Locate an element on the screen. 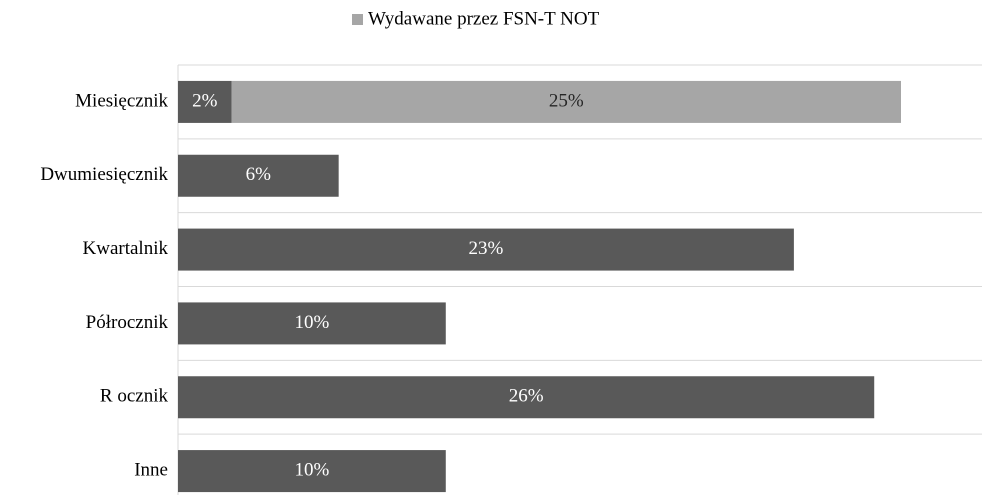 This screenshot has width=982, height=504. value-label: 26% is located at coordinates (526, 396).